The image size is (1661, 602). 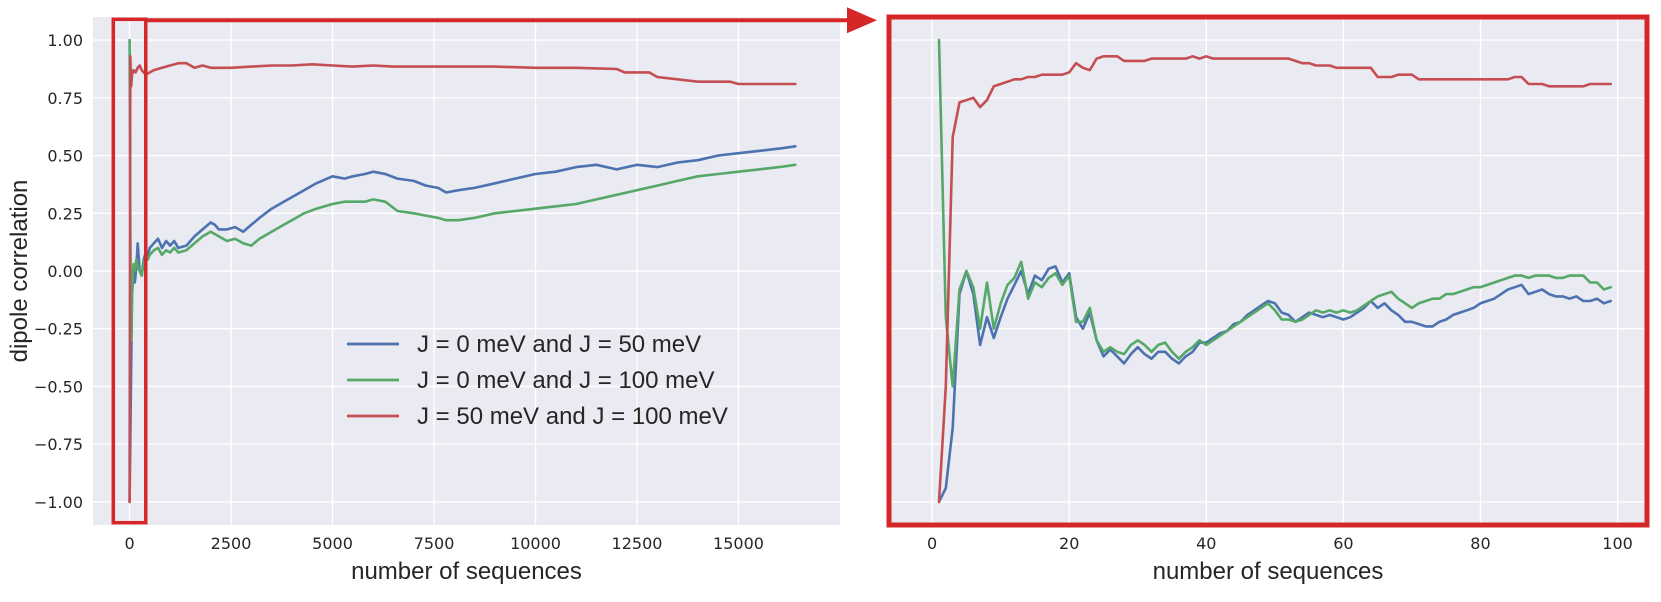 I want to click on legend-label: J = 50 meV and J = 100 meV, so click(x=572, y=416).